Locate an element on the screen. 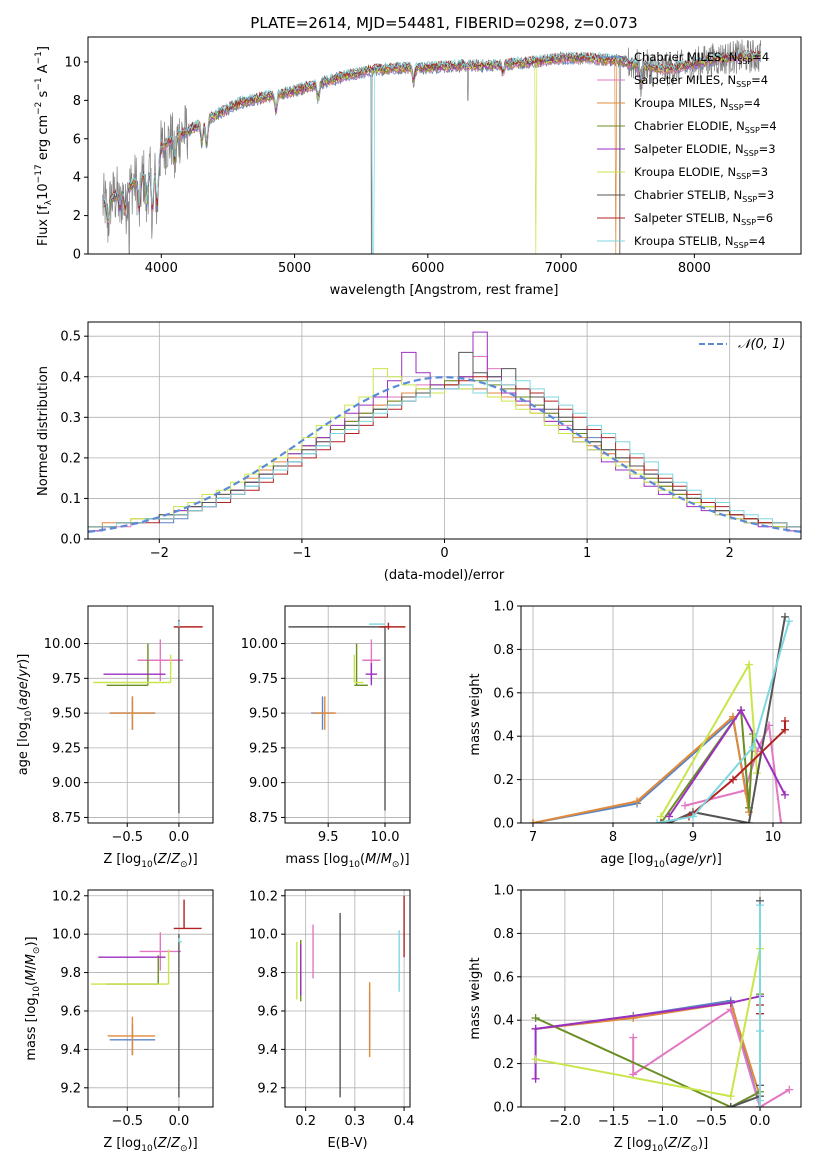  y-tick-label: 0.3 is located at coordinates (70, 418).